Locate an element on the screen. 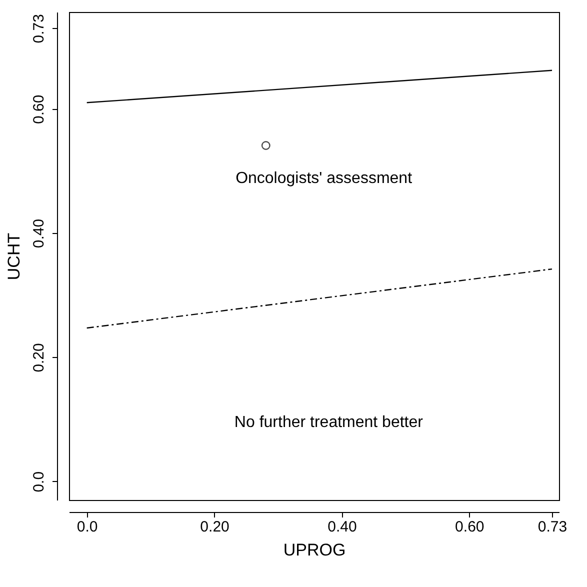 This screenshot has width=587, height=587. y-tick-label: 0.0 is located at coordinates (39, 481).